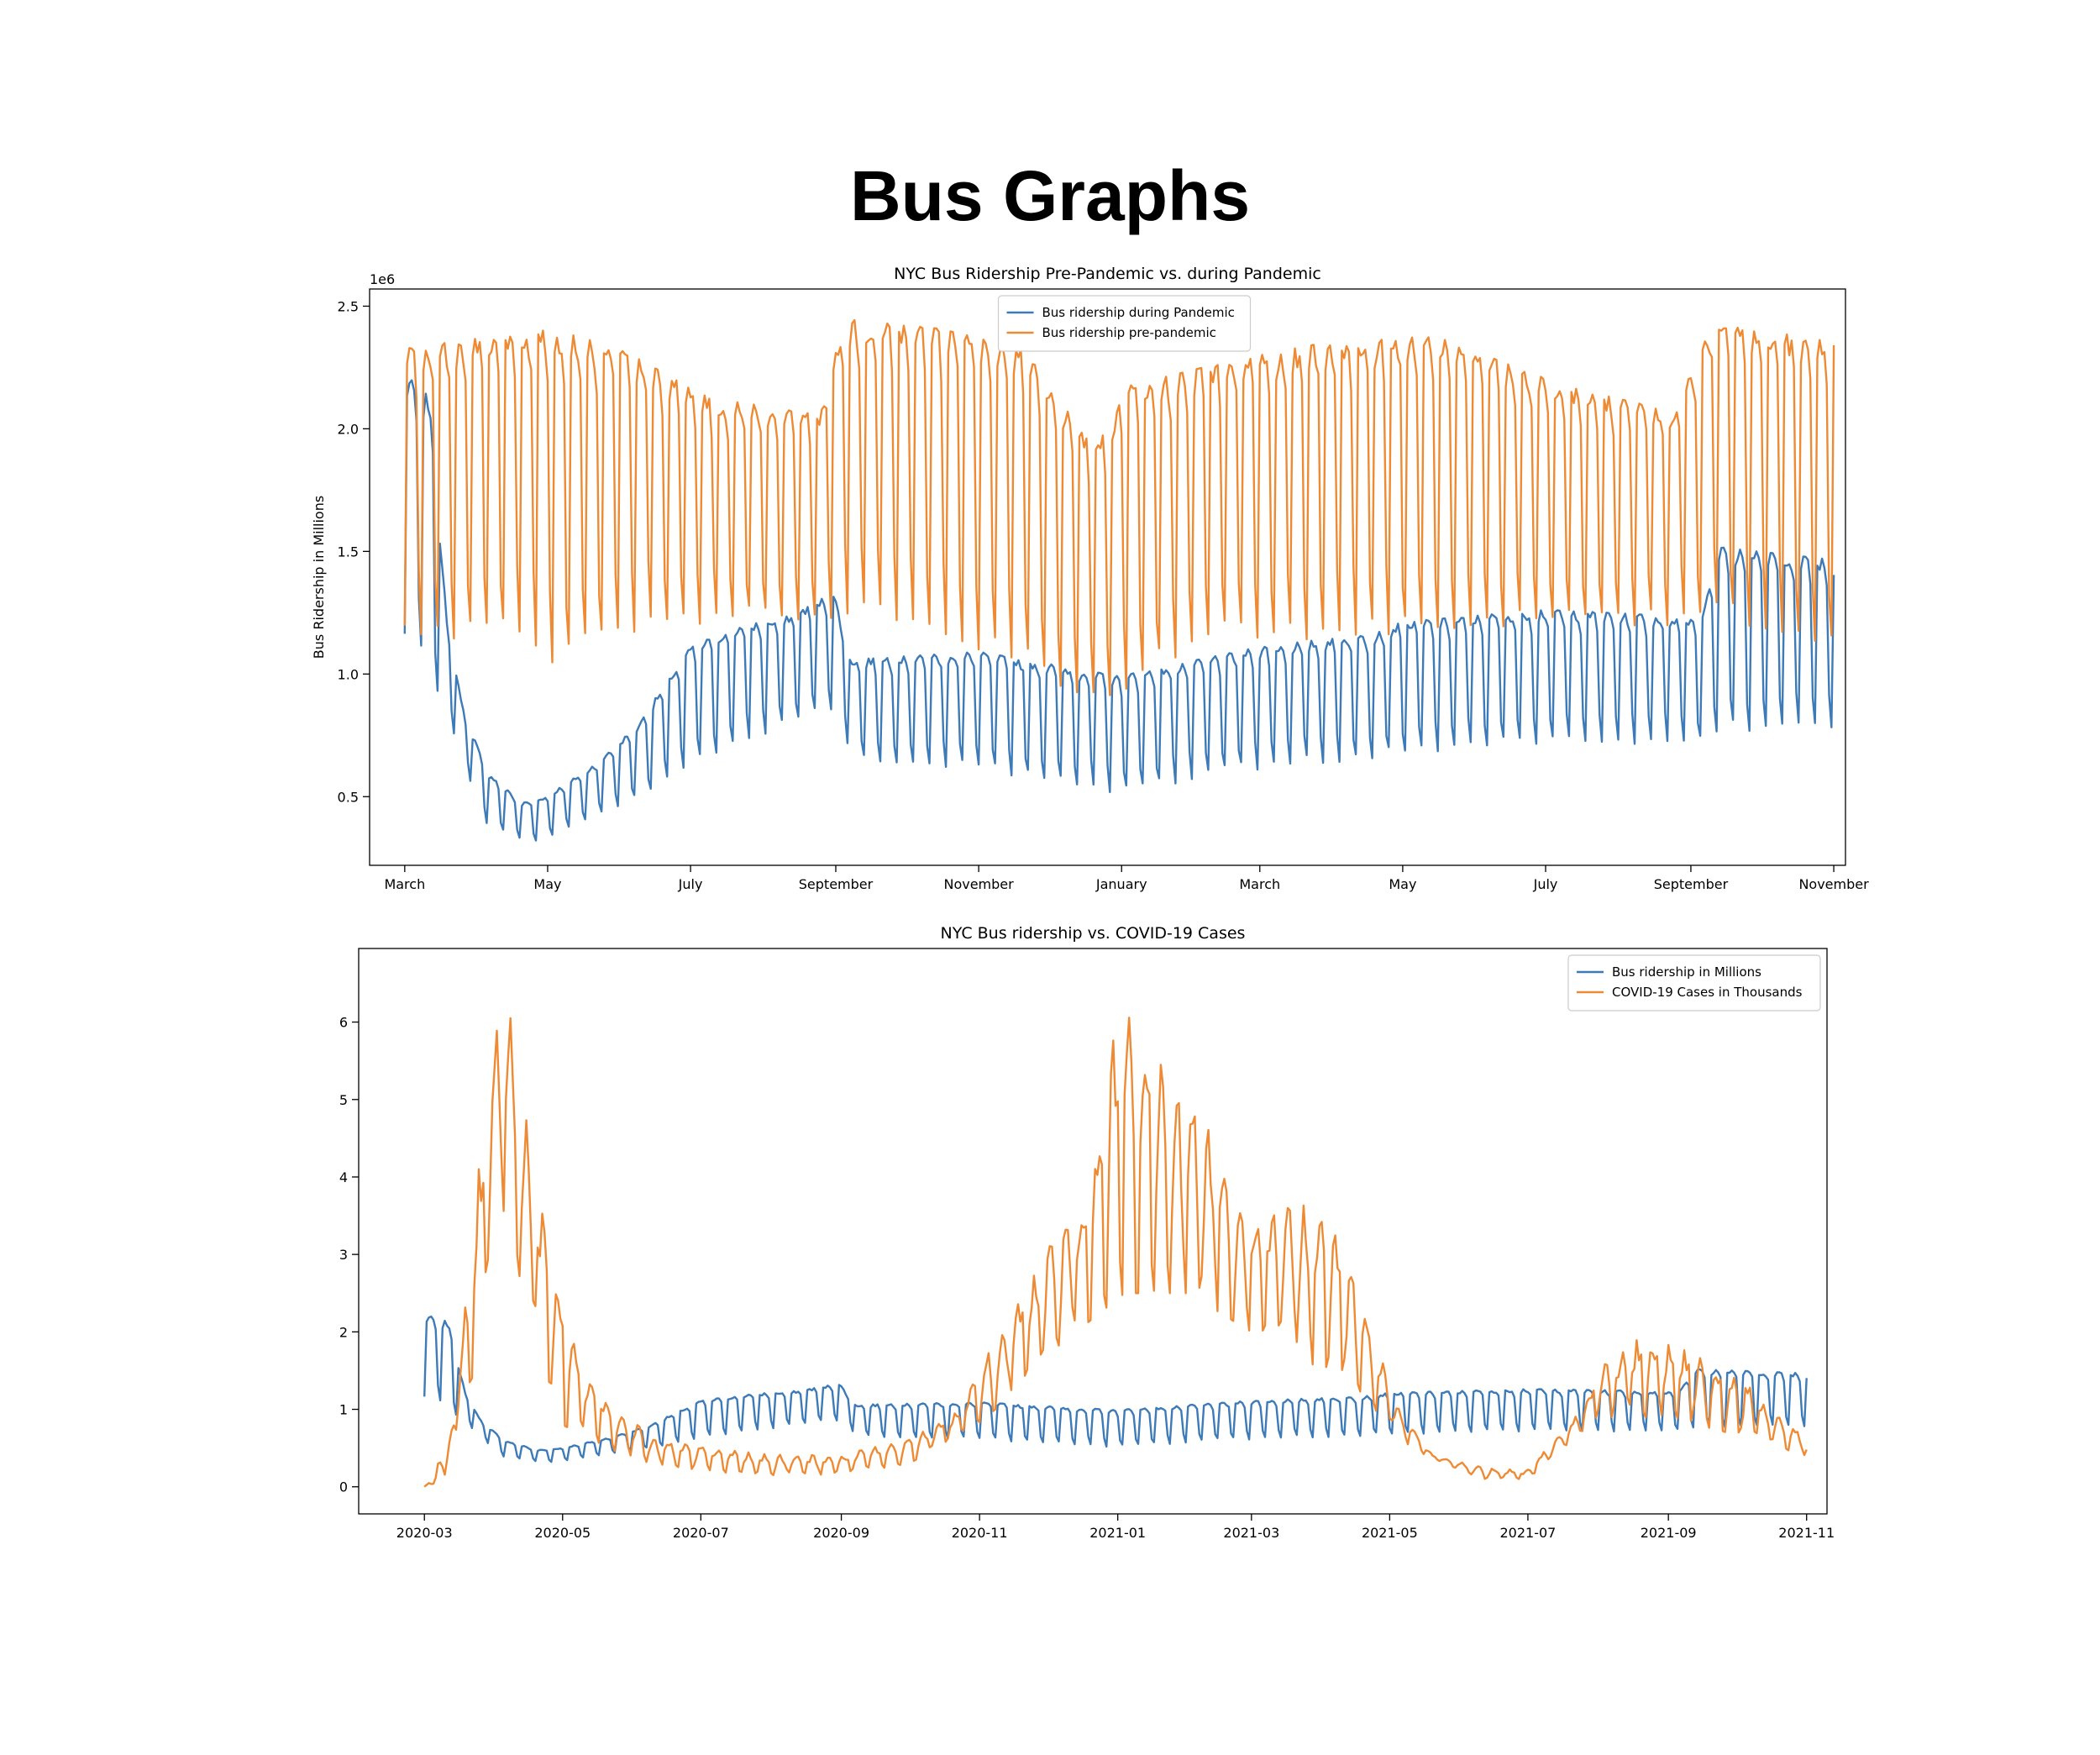 The width and height of the screenshot is (2100, 1755). I want to click on x-tick-label: 2021-05, so click(1390, 1533).